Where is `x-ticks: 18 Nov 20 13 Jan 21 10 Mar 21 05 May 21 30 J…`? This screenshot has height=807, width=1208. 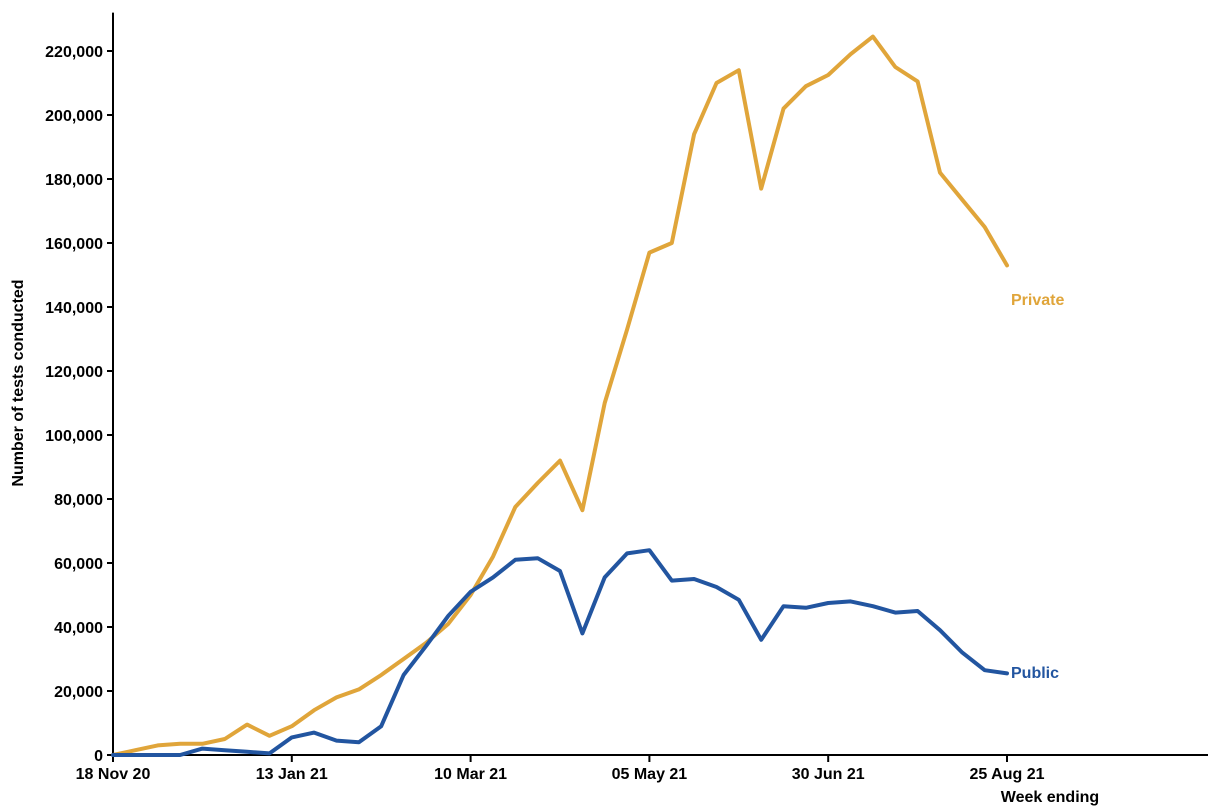 x-ticks: 18 Nov 20 13 Jan 21 10 Mar 21 05 May 21 30 J… is located at coordinates (560, 769).